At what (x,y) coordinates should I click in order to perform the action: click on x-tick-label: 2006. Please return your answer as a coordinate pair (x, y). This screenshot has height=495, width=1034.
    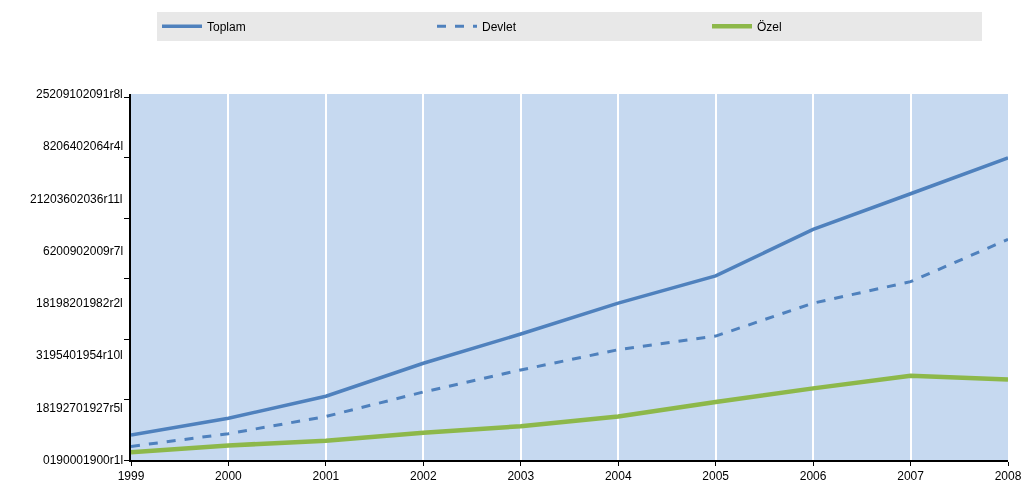
    Looking at the image, I should click on (813, 476).